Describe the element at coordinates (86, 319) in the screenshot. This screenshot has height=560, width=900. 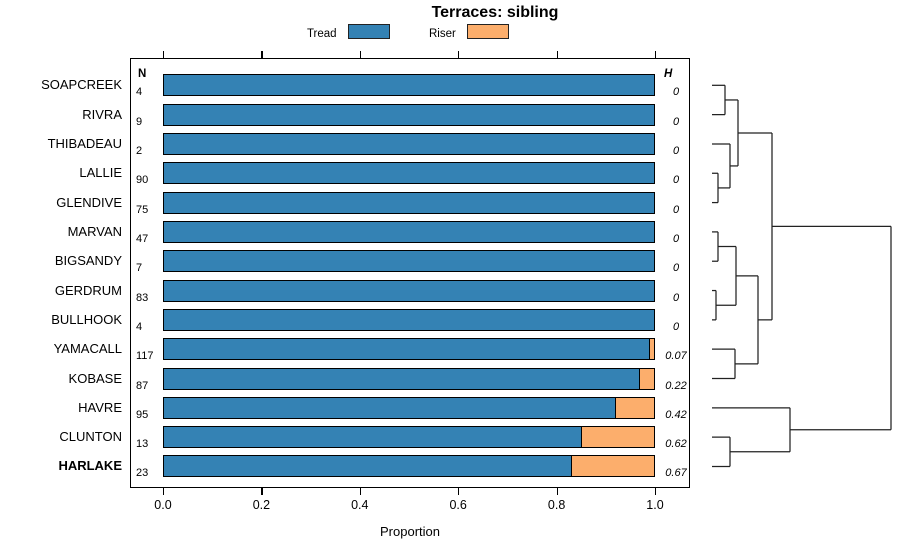
I see `series-label: BULLHOOK` at that location.